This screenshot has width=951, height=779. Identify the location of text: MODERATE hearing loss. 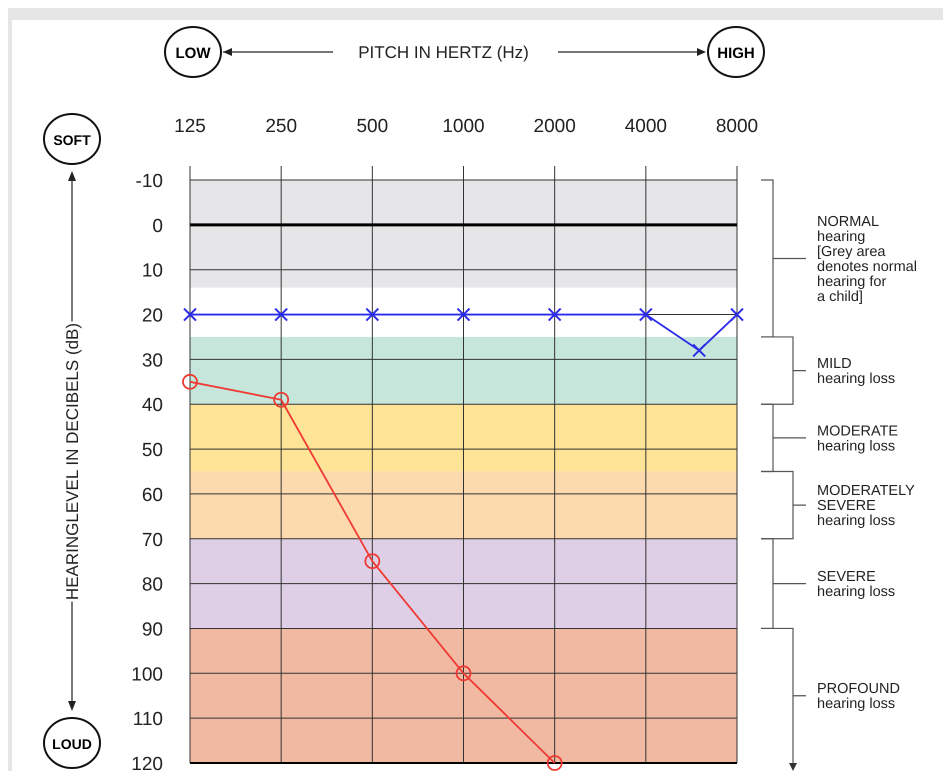
(857, 438).